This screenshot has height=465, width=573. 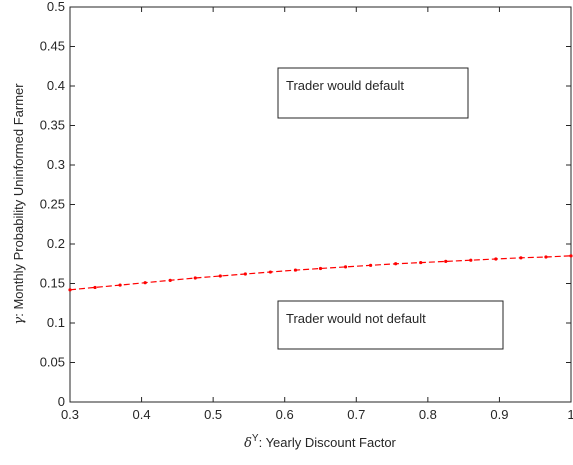 What do you see at coordinates (52, 362) in the screenshot?
I see `y-tick-label: 0.05` at bounding box center [52, 362].